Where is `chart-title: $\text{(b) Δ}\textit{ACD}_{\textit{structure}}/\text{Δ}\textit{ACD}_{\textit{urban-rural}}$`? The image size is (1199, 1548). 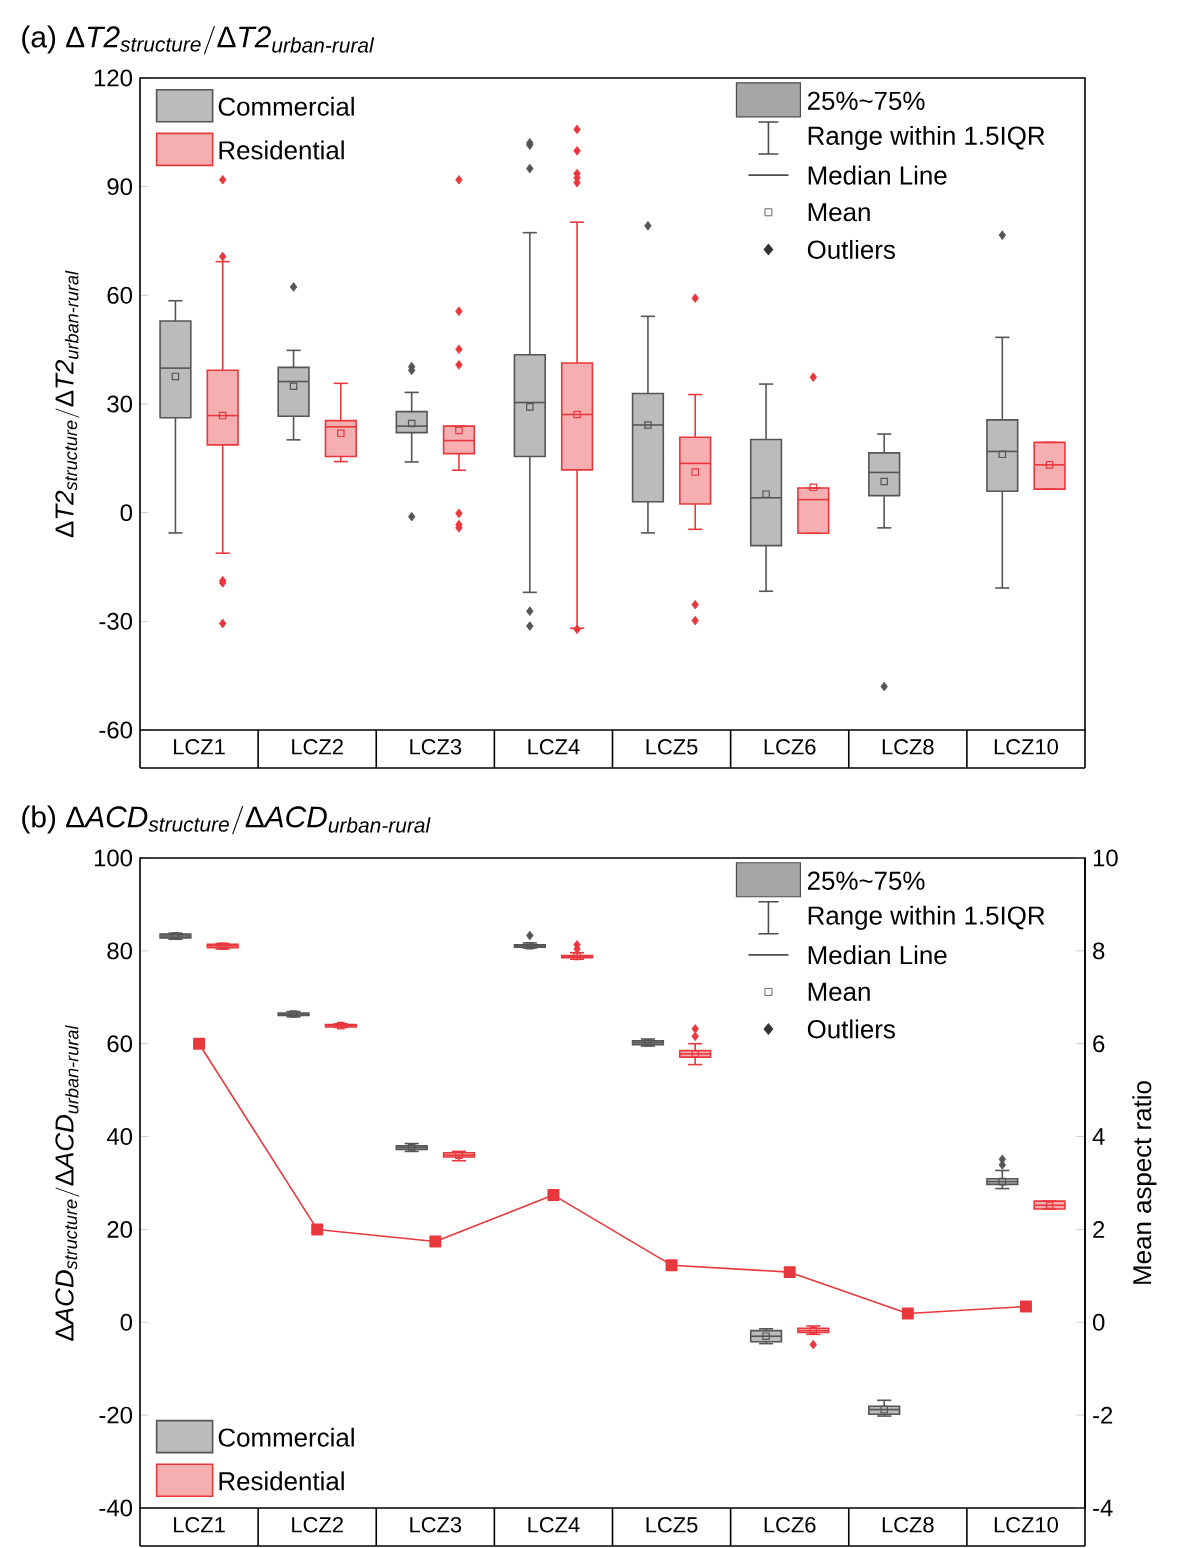
chart-title: $\text{(b) Δ}\textit{ACD}_{\textit{structure}}/\text{Δ}\textit{ACD}_{\textit{urban-rural}}$ is located at coordinates (226, 820).